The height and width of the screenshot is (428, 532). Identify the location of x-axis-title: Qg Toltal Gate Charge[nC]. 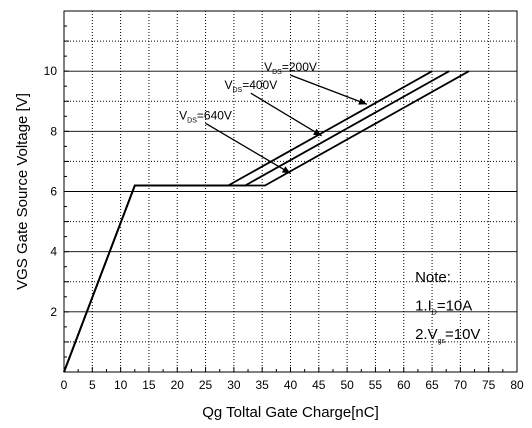
(290, 412).